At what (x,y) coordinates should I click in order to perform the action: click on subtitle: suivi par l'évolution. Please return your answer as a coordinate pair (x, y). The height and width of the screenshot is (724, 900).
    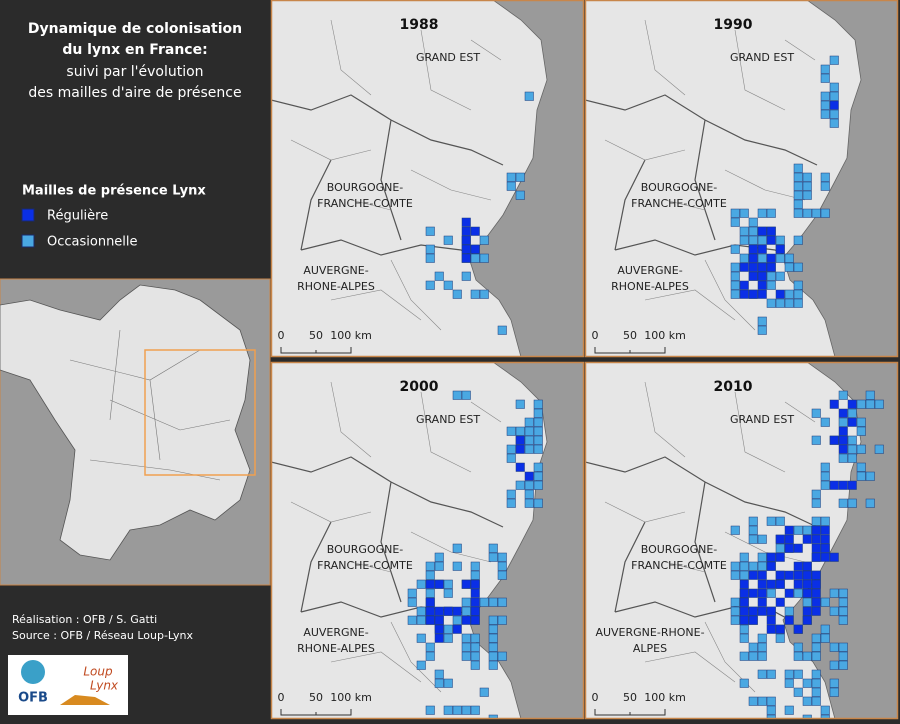
    Looking at the image, I should click on (134, 72).